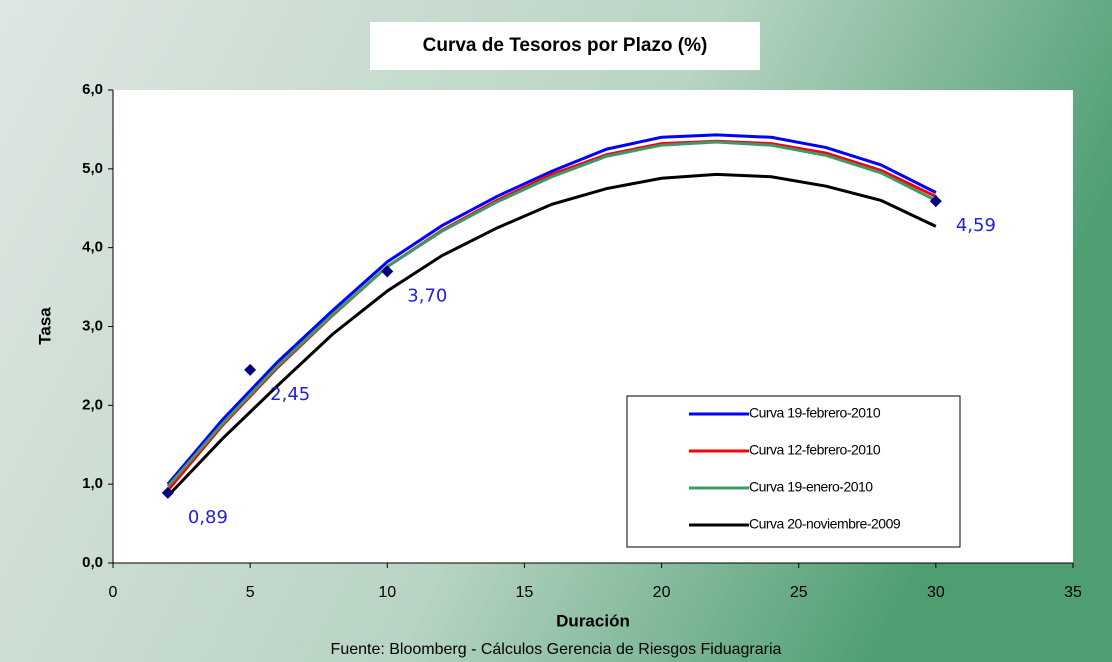 Image resolution: width=1112 pixels, height=662 pixels. I want to click on x-axis-label: Duración, so click(593, 620).